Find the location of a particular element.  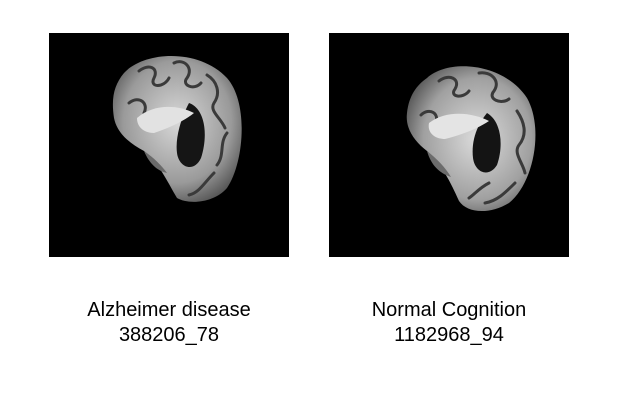

diagnosis-label: Alzheimer disease is located at coordinates (169, 310).